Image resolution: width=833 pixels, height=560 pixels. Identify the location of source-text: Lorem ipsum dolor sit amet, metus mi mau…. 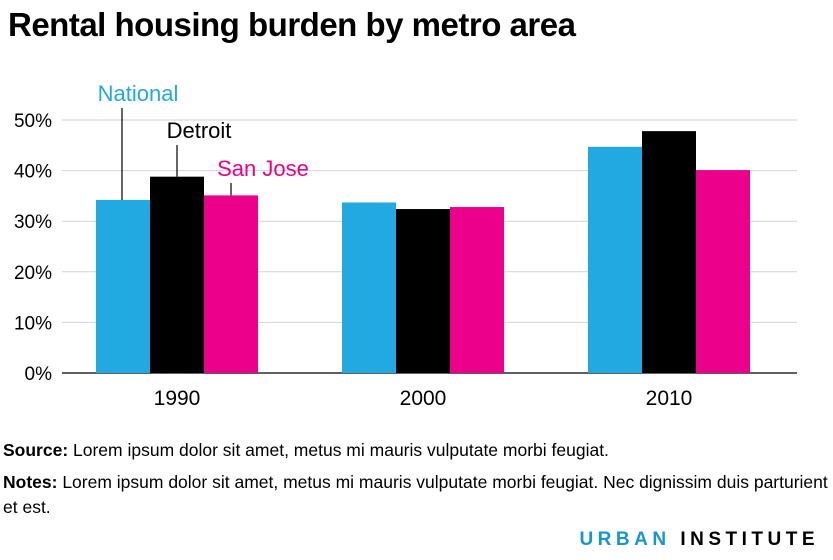
(338, 450).